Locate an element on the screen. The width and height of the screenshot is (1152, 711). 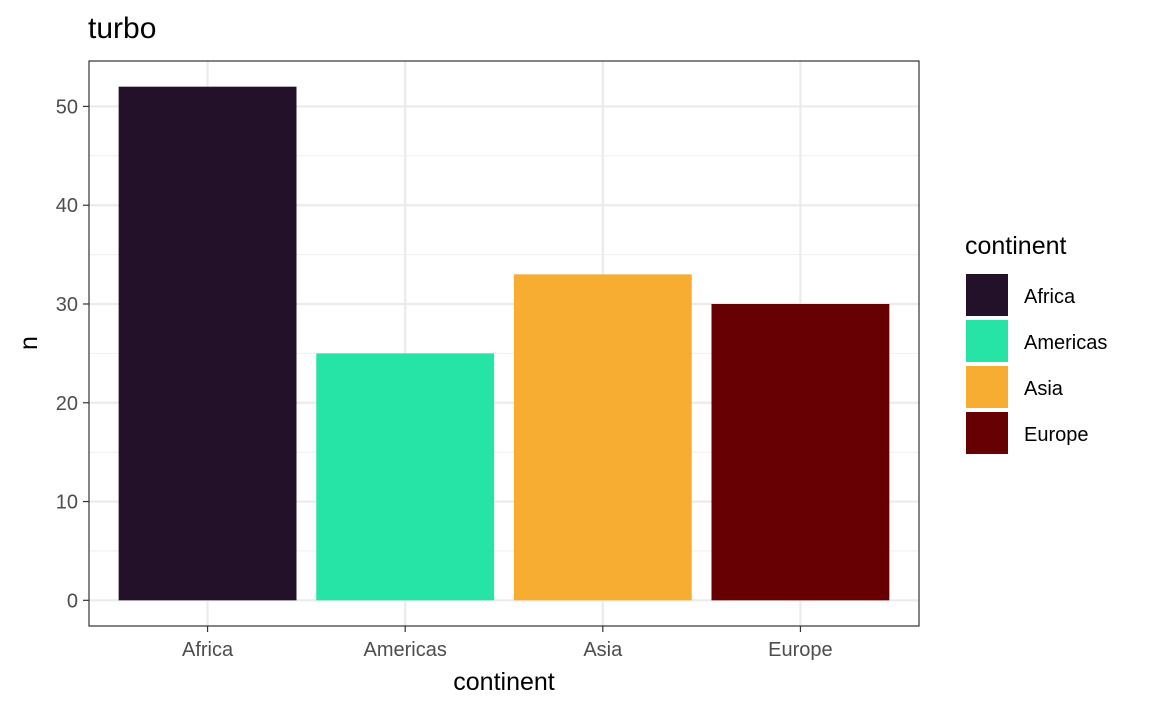
y-tick-label: 0 is located at coordinates (72, 601).